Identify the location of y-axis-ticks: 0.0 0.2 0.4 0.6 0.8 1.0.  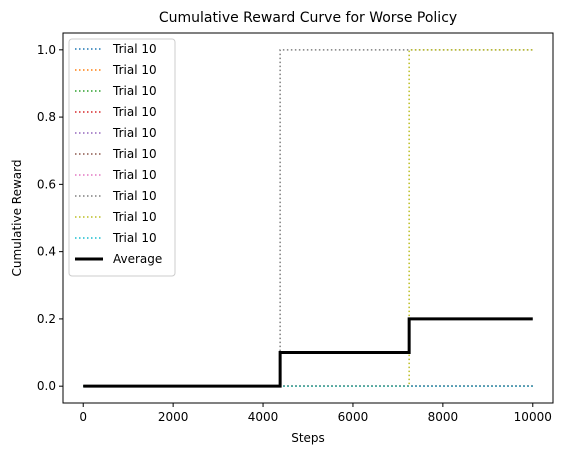
(50, 218).